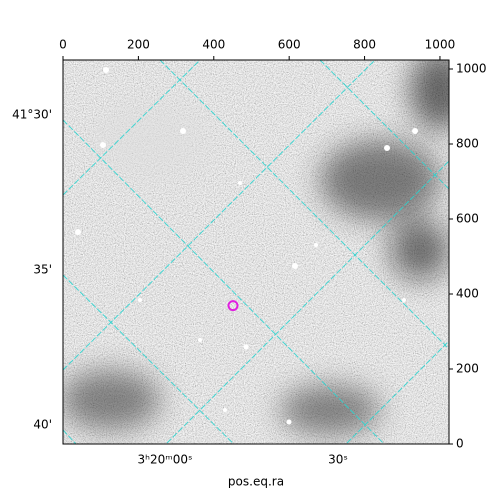 The height and width of the screenshot is (500, 500). Describe the element at coordinates (467, 219) in the screenshot. I see `y-tick-label: 600` at that location.